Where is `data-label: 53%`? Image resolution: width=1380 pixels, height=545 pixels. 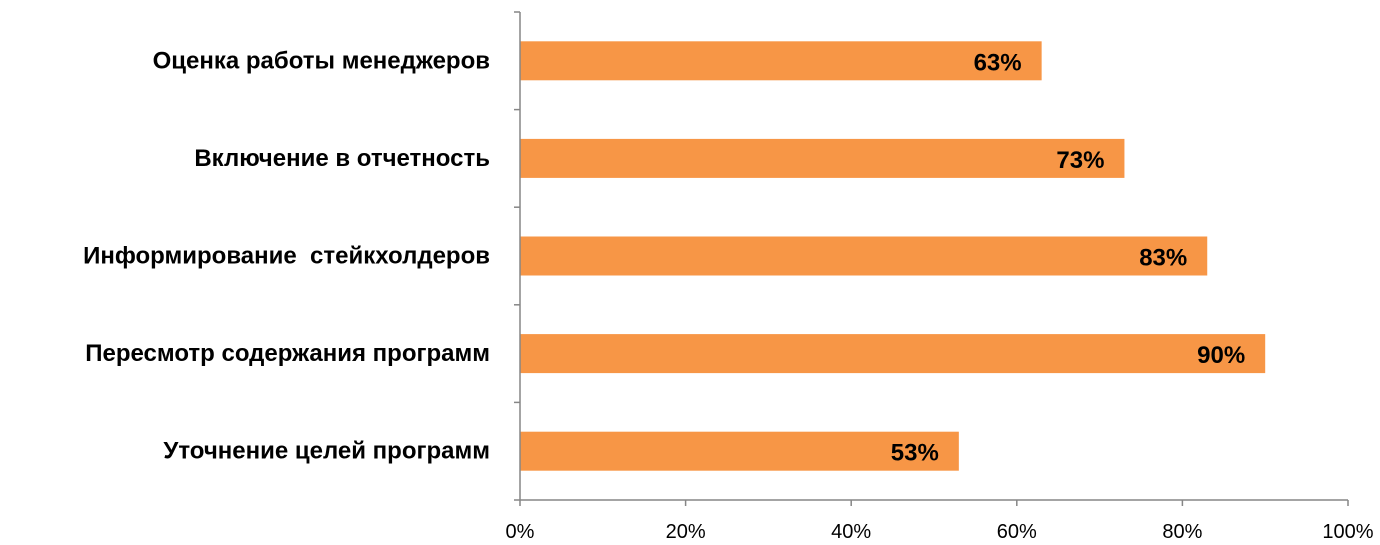 data-label: 53% is located at coordinates (915, 453).